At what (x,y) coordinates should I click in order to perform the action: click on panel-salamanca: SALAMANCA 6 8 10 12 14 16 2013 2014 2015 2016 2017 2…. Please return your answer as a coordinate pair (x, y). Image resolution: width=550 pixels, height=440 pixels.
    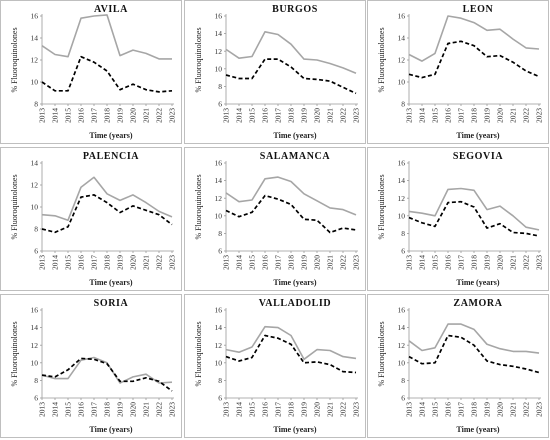
    Looking at the image, I should click on (275, 219).